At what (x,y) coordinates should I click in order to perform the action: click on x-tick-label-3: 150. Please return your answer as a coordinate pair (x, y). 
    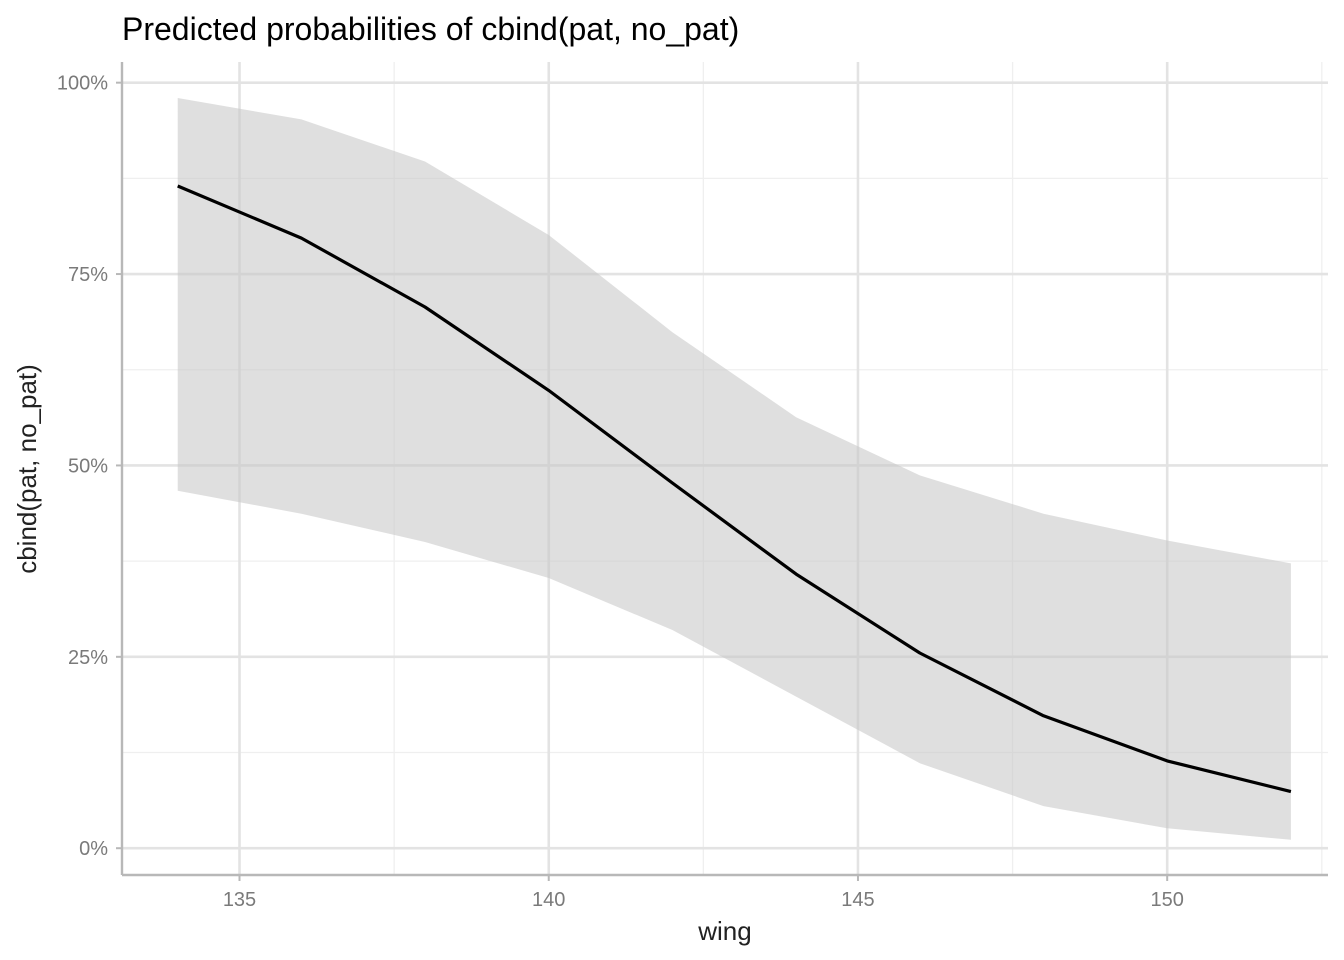
    Looking at the image, I should click on (1167, 900).